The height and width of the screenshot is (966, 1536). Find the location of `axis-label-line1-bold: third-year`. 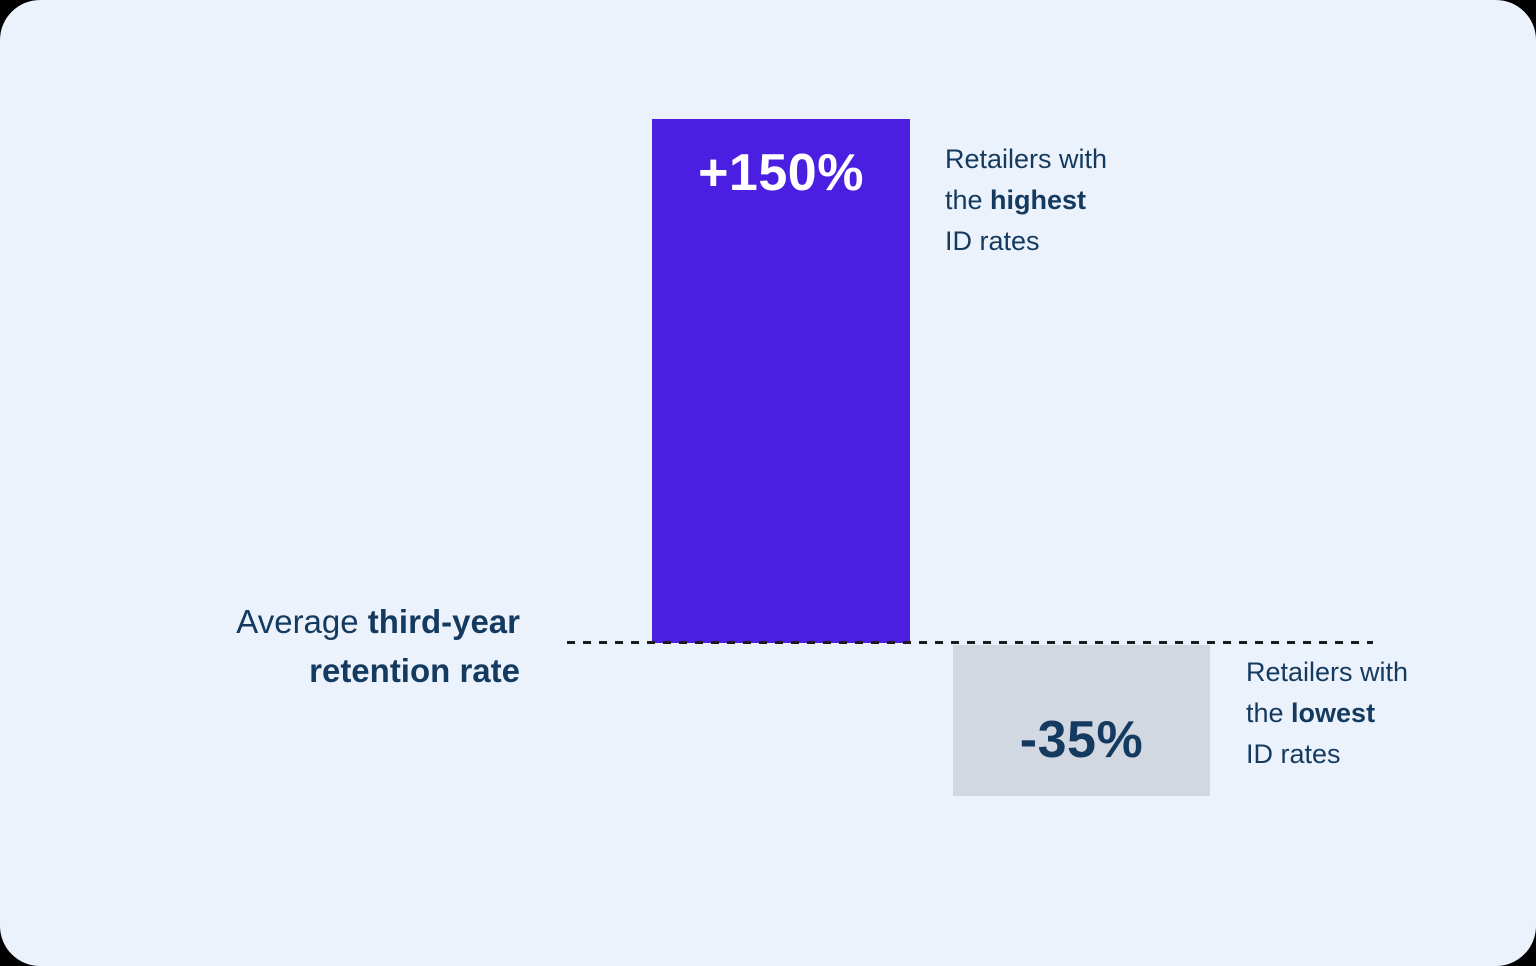

axis-label-line1-bold: third-year is located at coordinates (443, 621).